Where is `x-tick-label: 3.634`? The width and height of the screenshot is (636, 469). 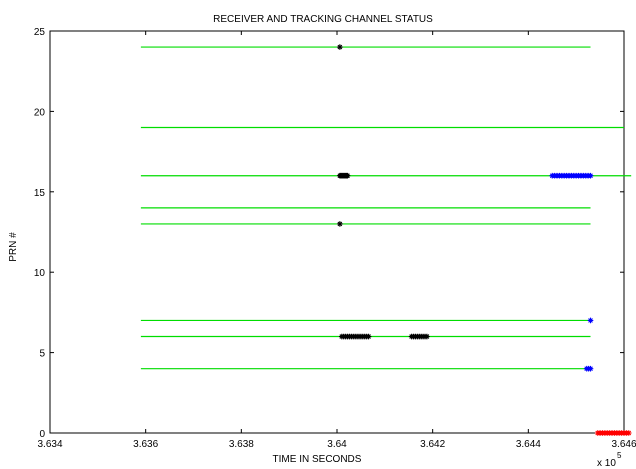
x-tick-label: 3.634 is located at coordinates (49, 444).